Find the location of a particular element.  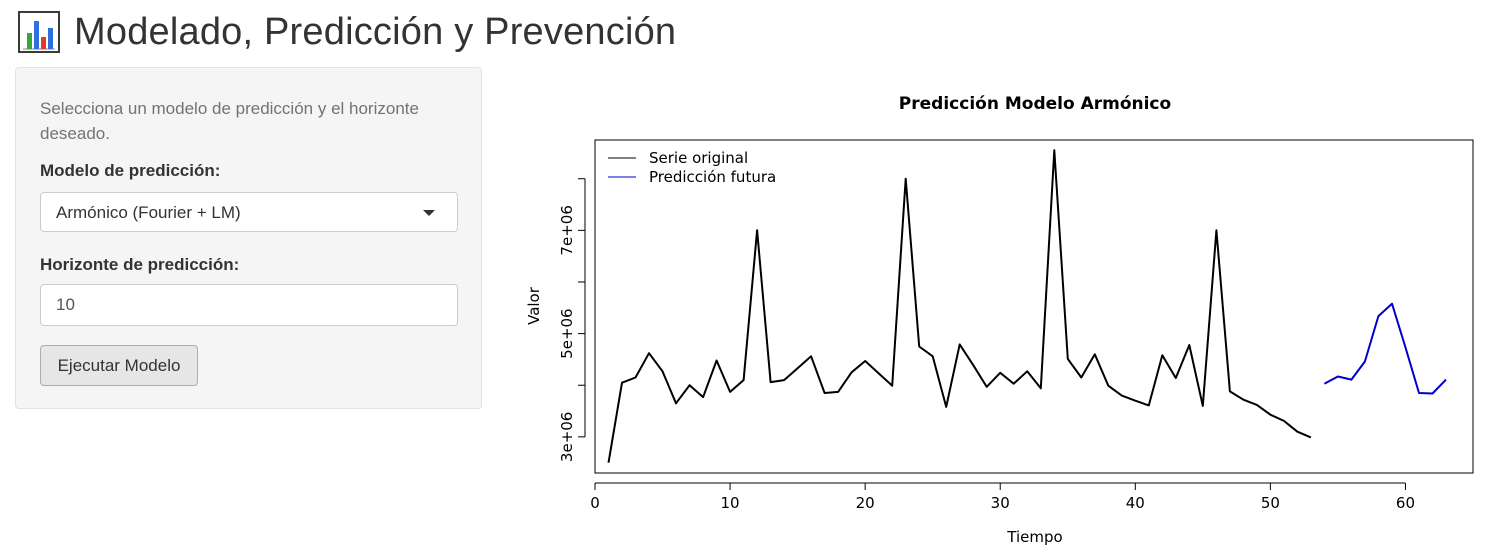

chart-legend: Serie original Predicción futura is located at coordinates (692, 167).